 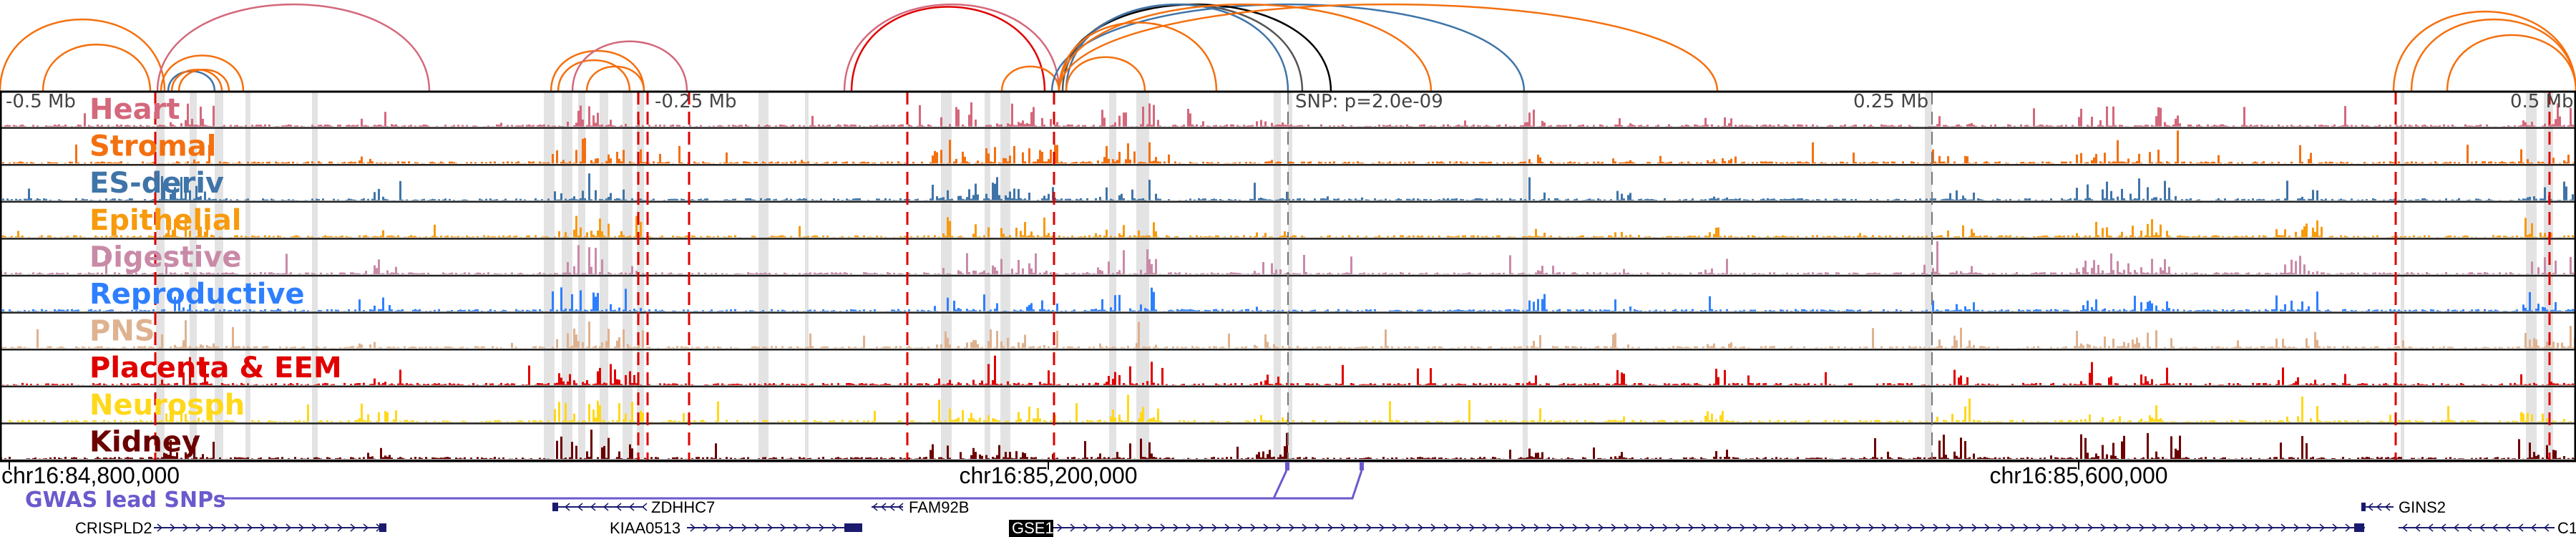 I want to click on gwas-label: GWAS lead SNPs, so click(x=125, y=500).